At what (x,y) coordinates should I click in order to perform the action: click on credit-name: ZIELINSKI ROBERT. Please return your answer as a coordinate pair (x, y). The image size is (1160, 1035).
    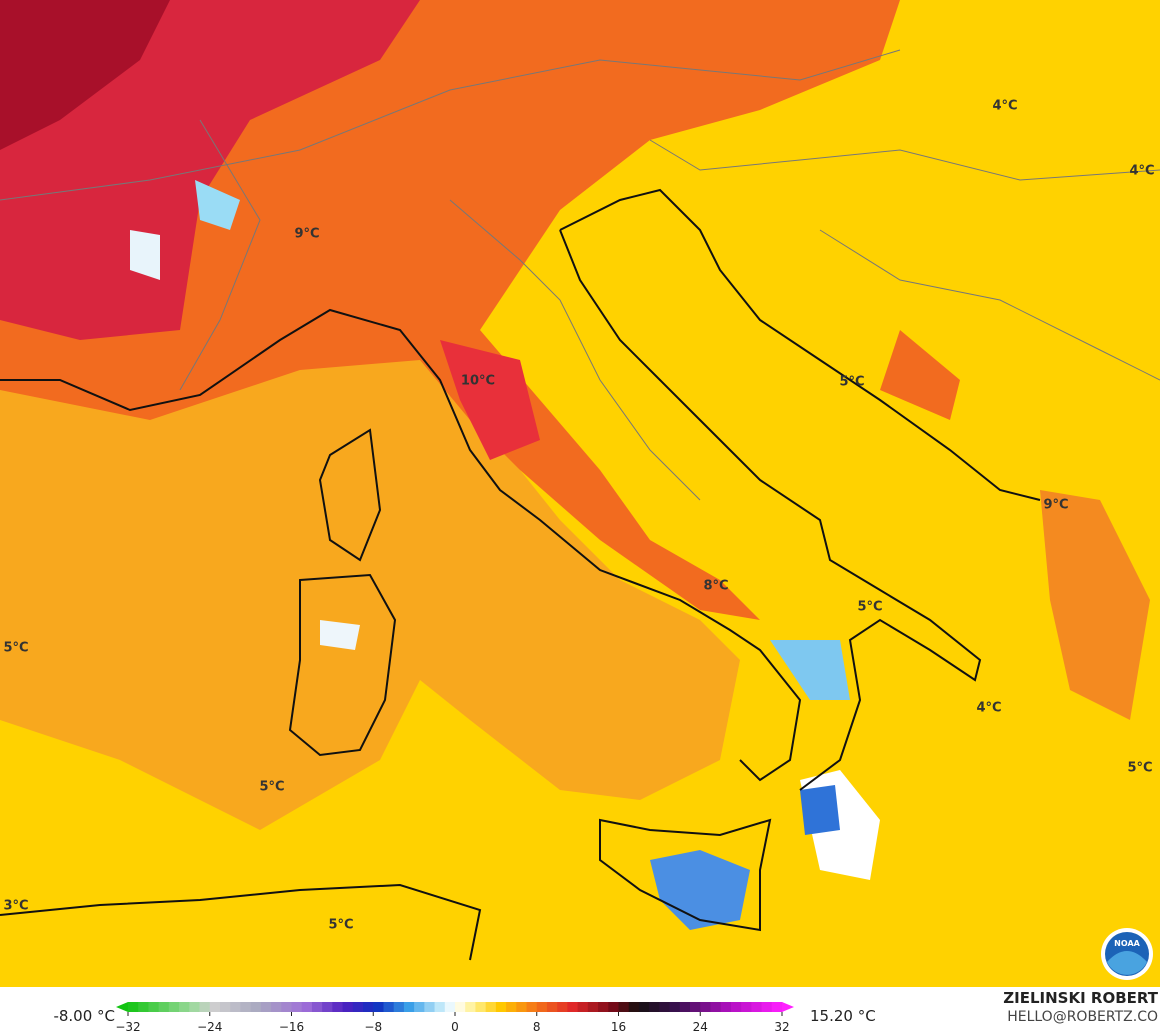
    Looking at the image, I should click on (1080, 998).